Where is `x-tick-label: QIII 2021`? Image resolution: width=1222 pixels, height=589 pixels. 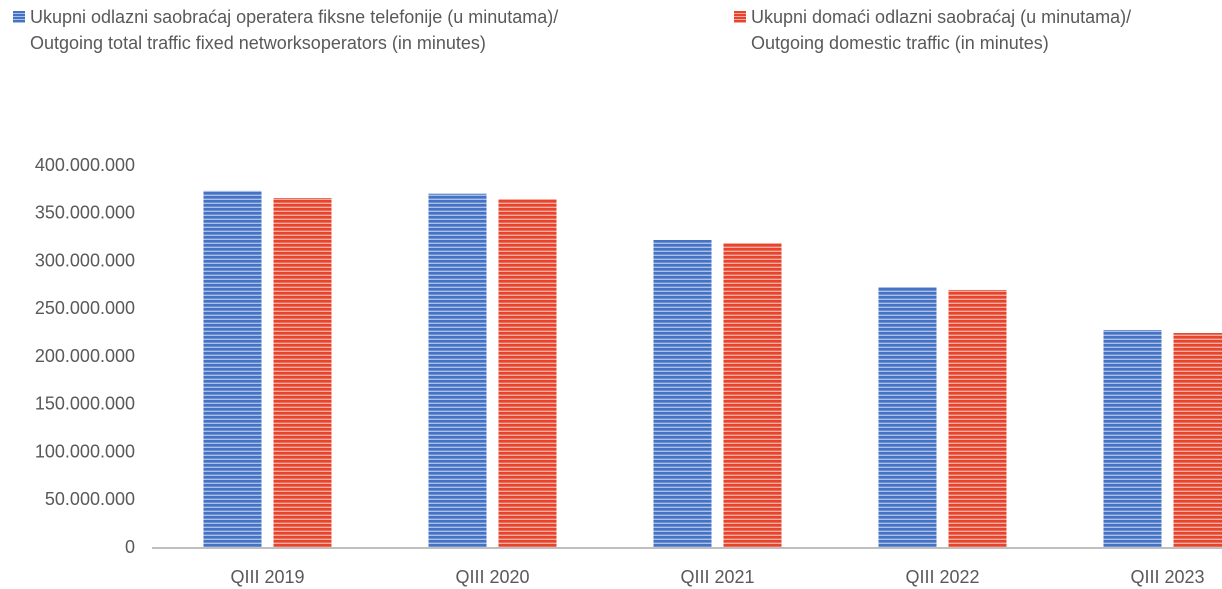 x-tick-label: QIII 2021 is located at coordinates (717, 577).